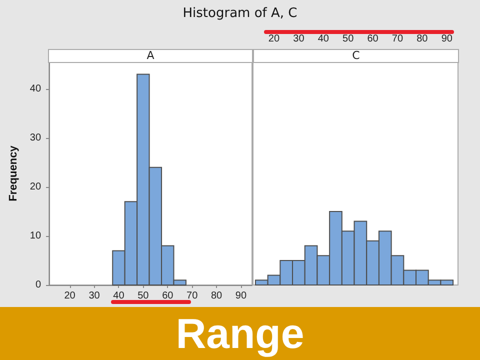 This screenshot has height=360, width=480. Describe the element at coordinates (38, 285) in the screenshot. I see `y-tick-label: 0` at that location.